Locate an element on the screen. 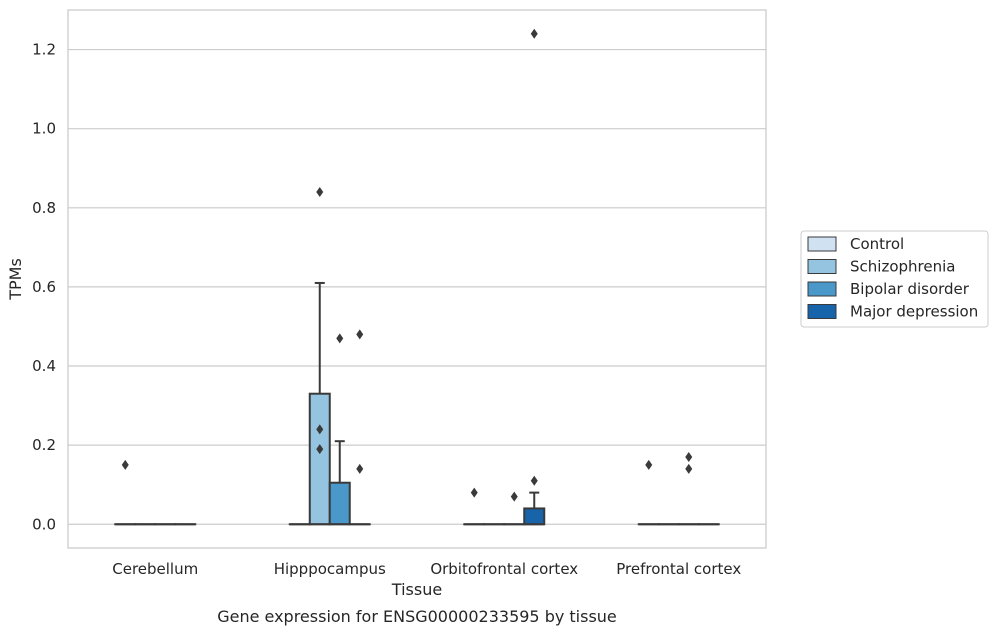 The height and width of the screenshot is (634, 997). legend-frame is located at coordinates (894, 279).